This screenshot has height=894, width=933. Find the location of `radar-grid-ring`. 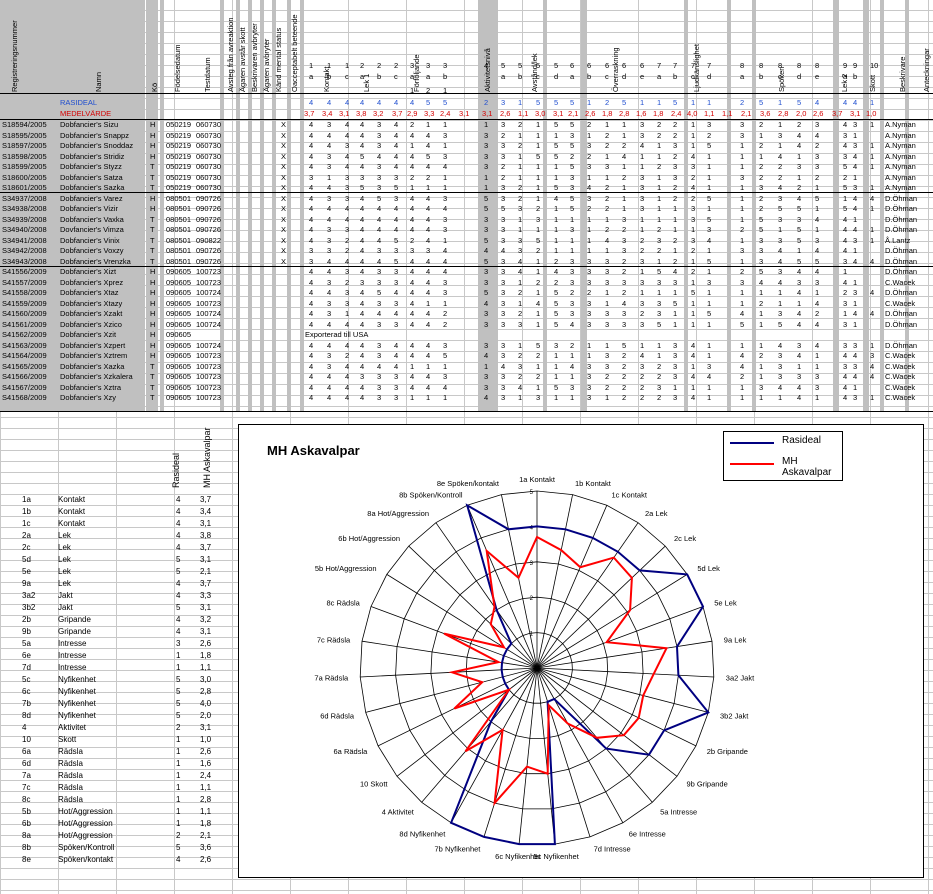

radar-grid-ring is located at coordinates (537, 667).